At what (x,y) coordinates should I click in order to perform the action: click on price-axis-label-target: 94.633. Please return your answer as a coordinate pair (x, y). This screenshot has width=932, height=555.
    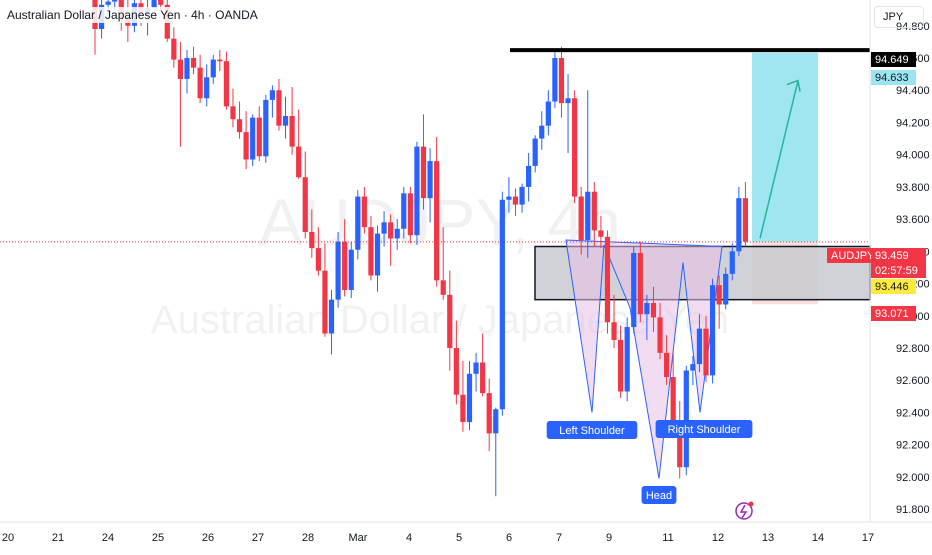
    Looking at the image, I should click on (893, 77).